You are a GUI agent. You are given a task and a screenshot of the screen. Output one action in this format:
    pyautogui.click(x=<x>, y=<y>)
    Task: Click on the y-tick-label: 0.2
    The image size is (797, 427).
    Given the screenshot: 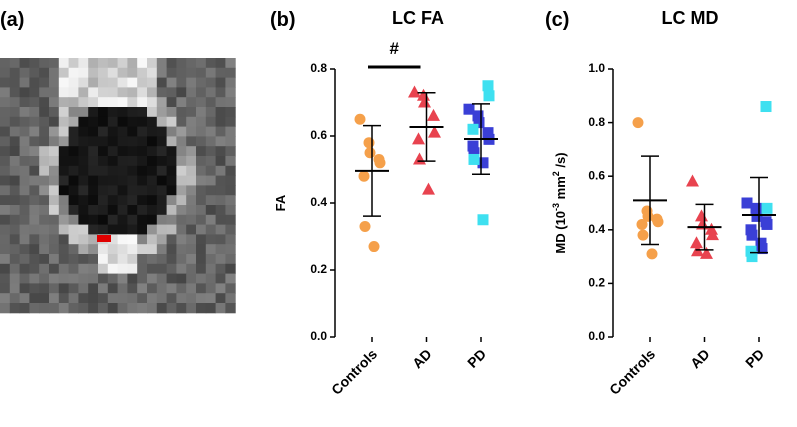 What is the action you would take?
    pyautogui.click(x=318, y=269)
    